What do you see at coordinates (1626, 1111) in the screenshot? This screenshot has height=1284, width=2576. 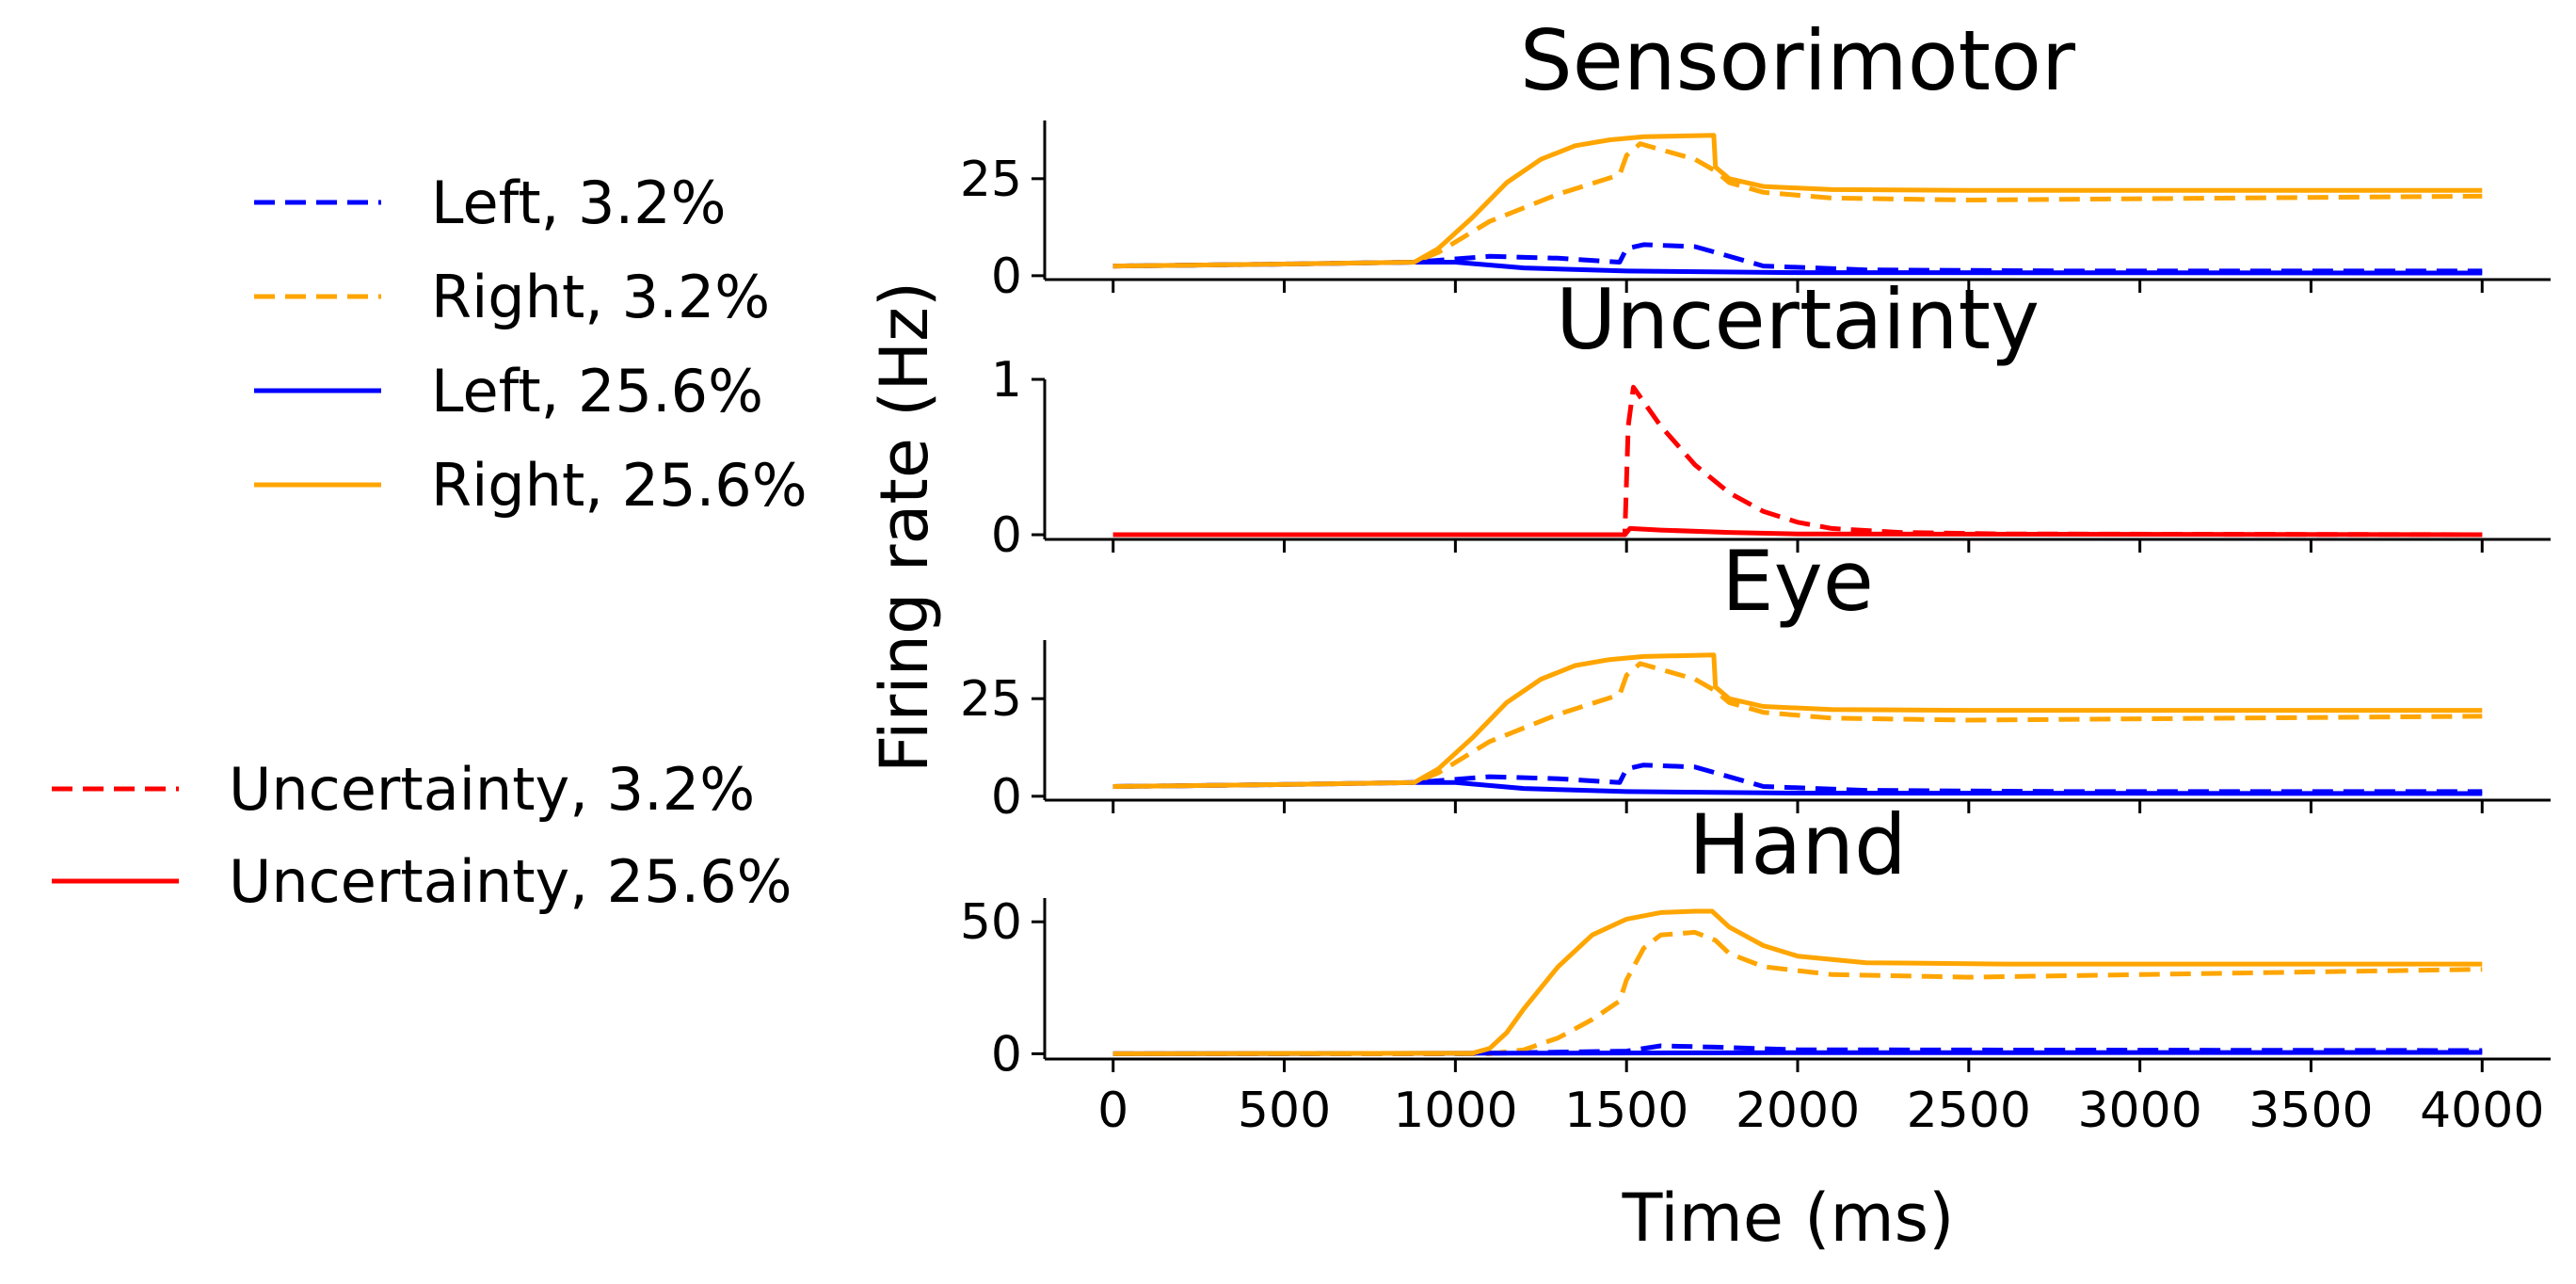 I see `x-tick-label: 1500` at bounding box center [1626, 1111].